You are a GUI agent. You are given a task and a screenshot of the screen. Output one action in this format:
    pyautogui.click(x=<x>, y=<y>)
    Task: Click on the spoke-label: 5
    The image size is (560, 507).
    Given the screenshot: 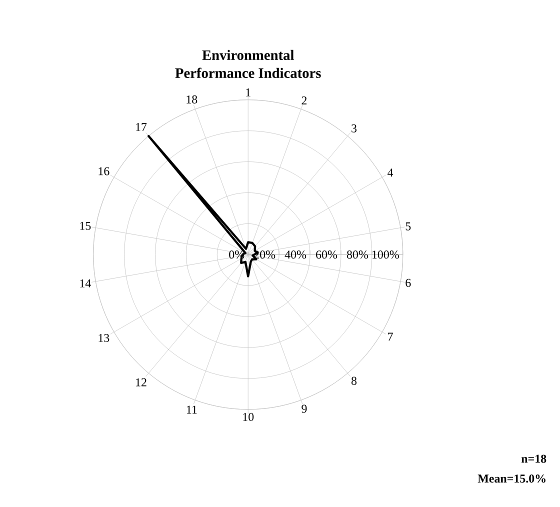 What is the action you would take?
    pyautogui.click(x=408, y=226)
    